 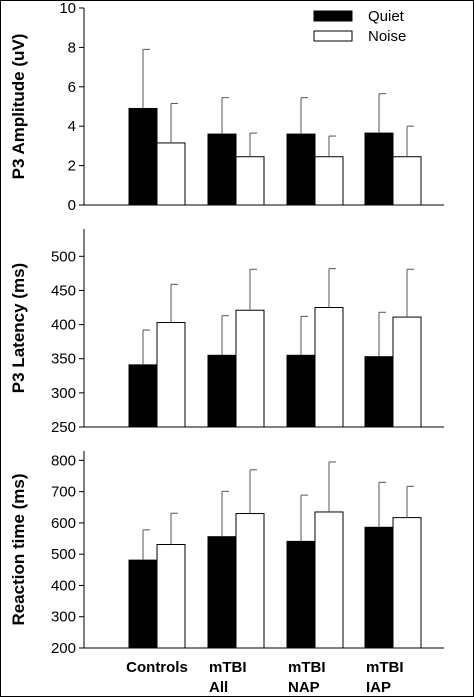 What do you see at coordinates (63, 359) in the screenshot?
I see `y-tick-label: 350` at bounding box center [63, 359].